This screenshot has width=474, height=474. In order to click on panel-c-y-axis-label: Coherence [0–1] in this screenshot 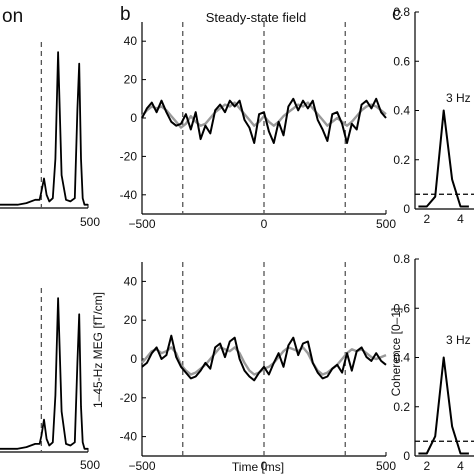, I will do `click(396, 352)`.